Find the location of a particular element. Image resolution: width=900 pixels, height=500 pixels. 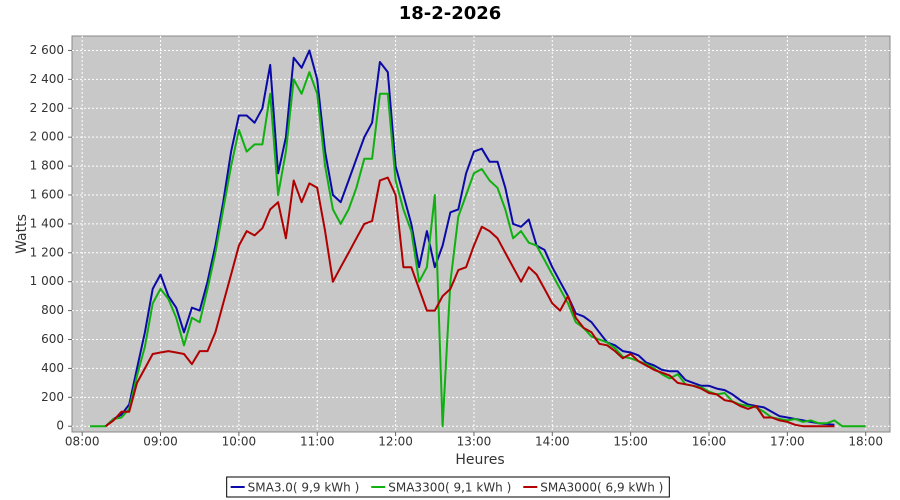

x-tick-label: 13:00 is located at coordinates (474, 442).